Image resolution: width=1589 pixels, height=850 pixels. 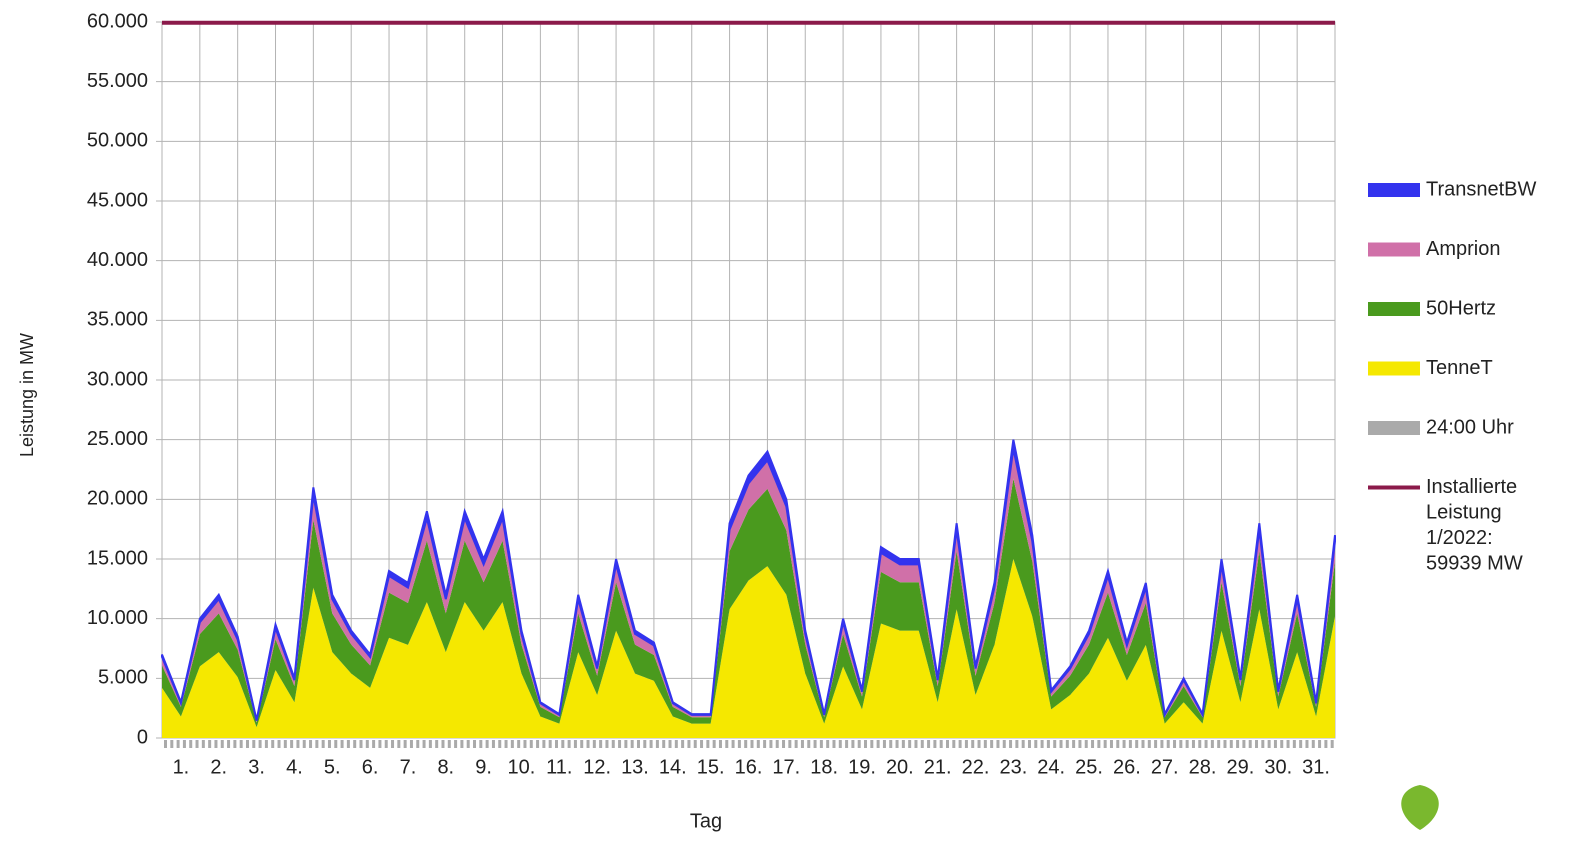 I want to click on x-tick-label: 10., so click(x=522, y=767).